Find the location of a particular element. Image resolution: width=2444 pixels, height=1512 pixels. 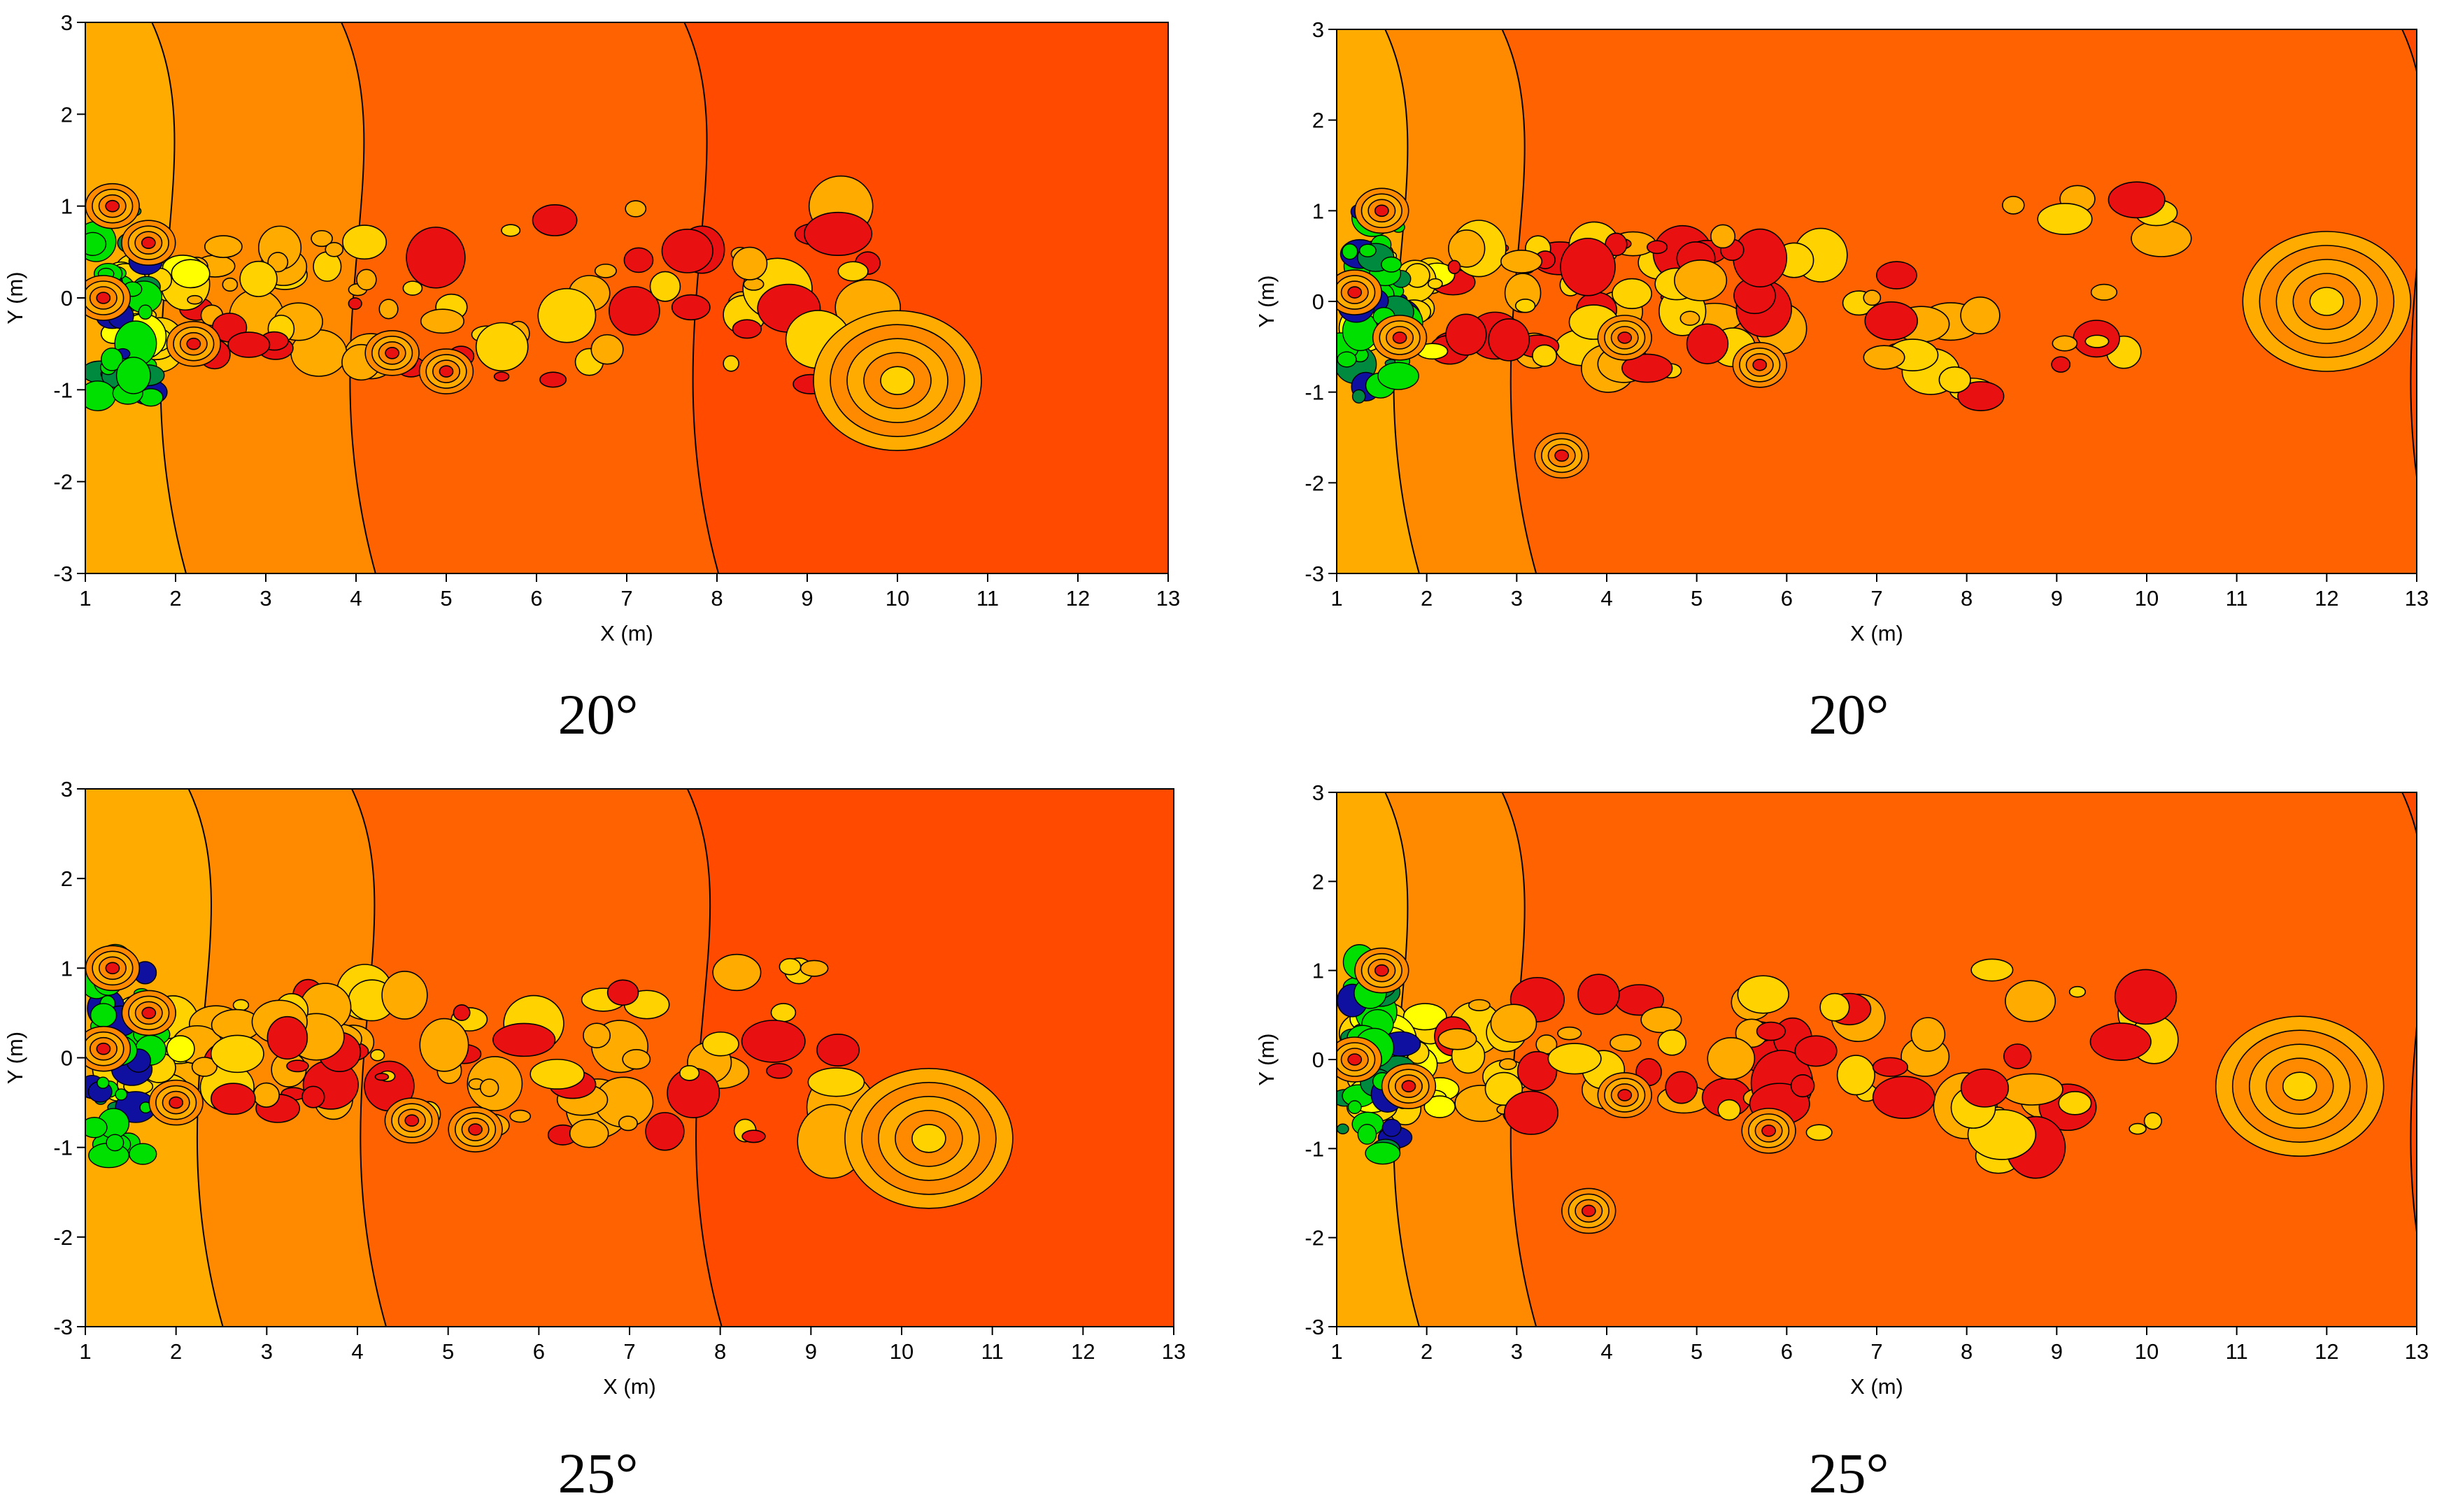

x-tick-label: 10 is located at coordinates (2147, 1351).